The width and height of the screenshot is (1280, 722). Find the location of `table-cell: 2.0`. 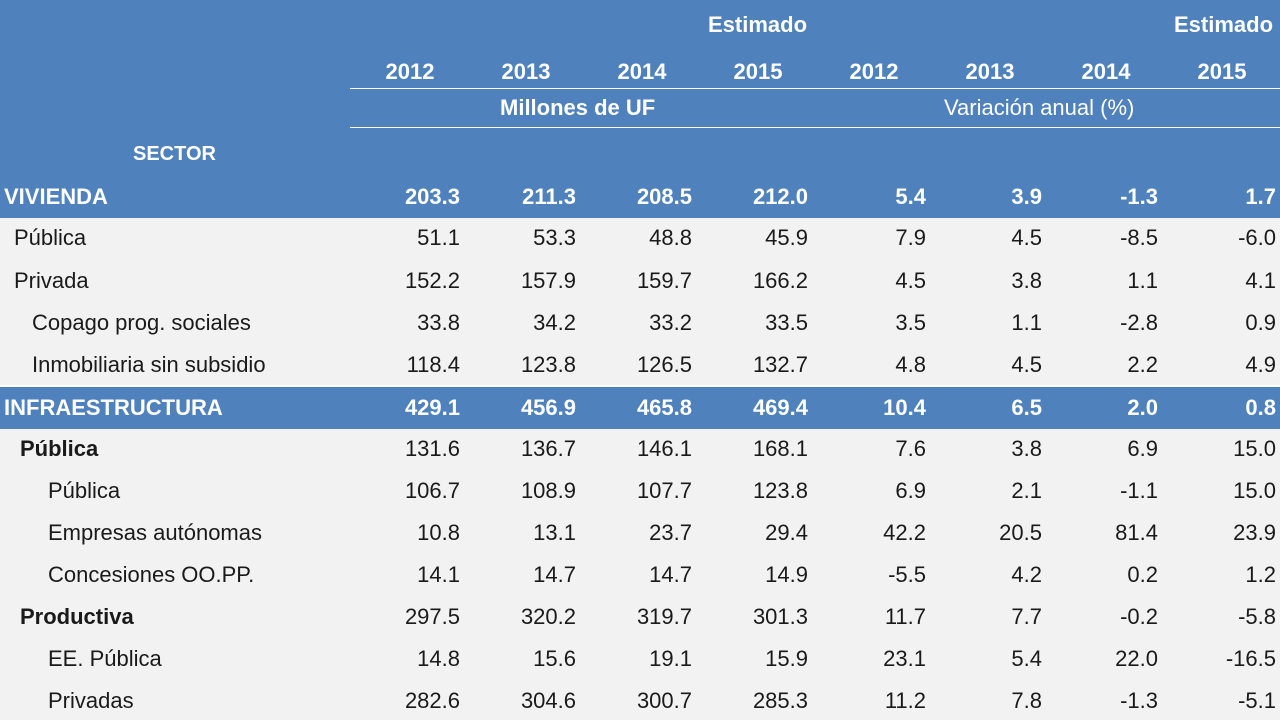

table-cell: 2.0 is located at coordinates (1142, 407).